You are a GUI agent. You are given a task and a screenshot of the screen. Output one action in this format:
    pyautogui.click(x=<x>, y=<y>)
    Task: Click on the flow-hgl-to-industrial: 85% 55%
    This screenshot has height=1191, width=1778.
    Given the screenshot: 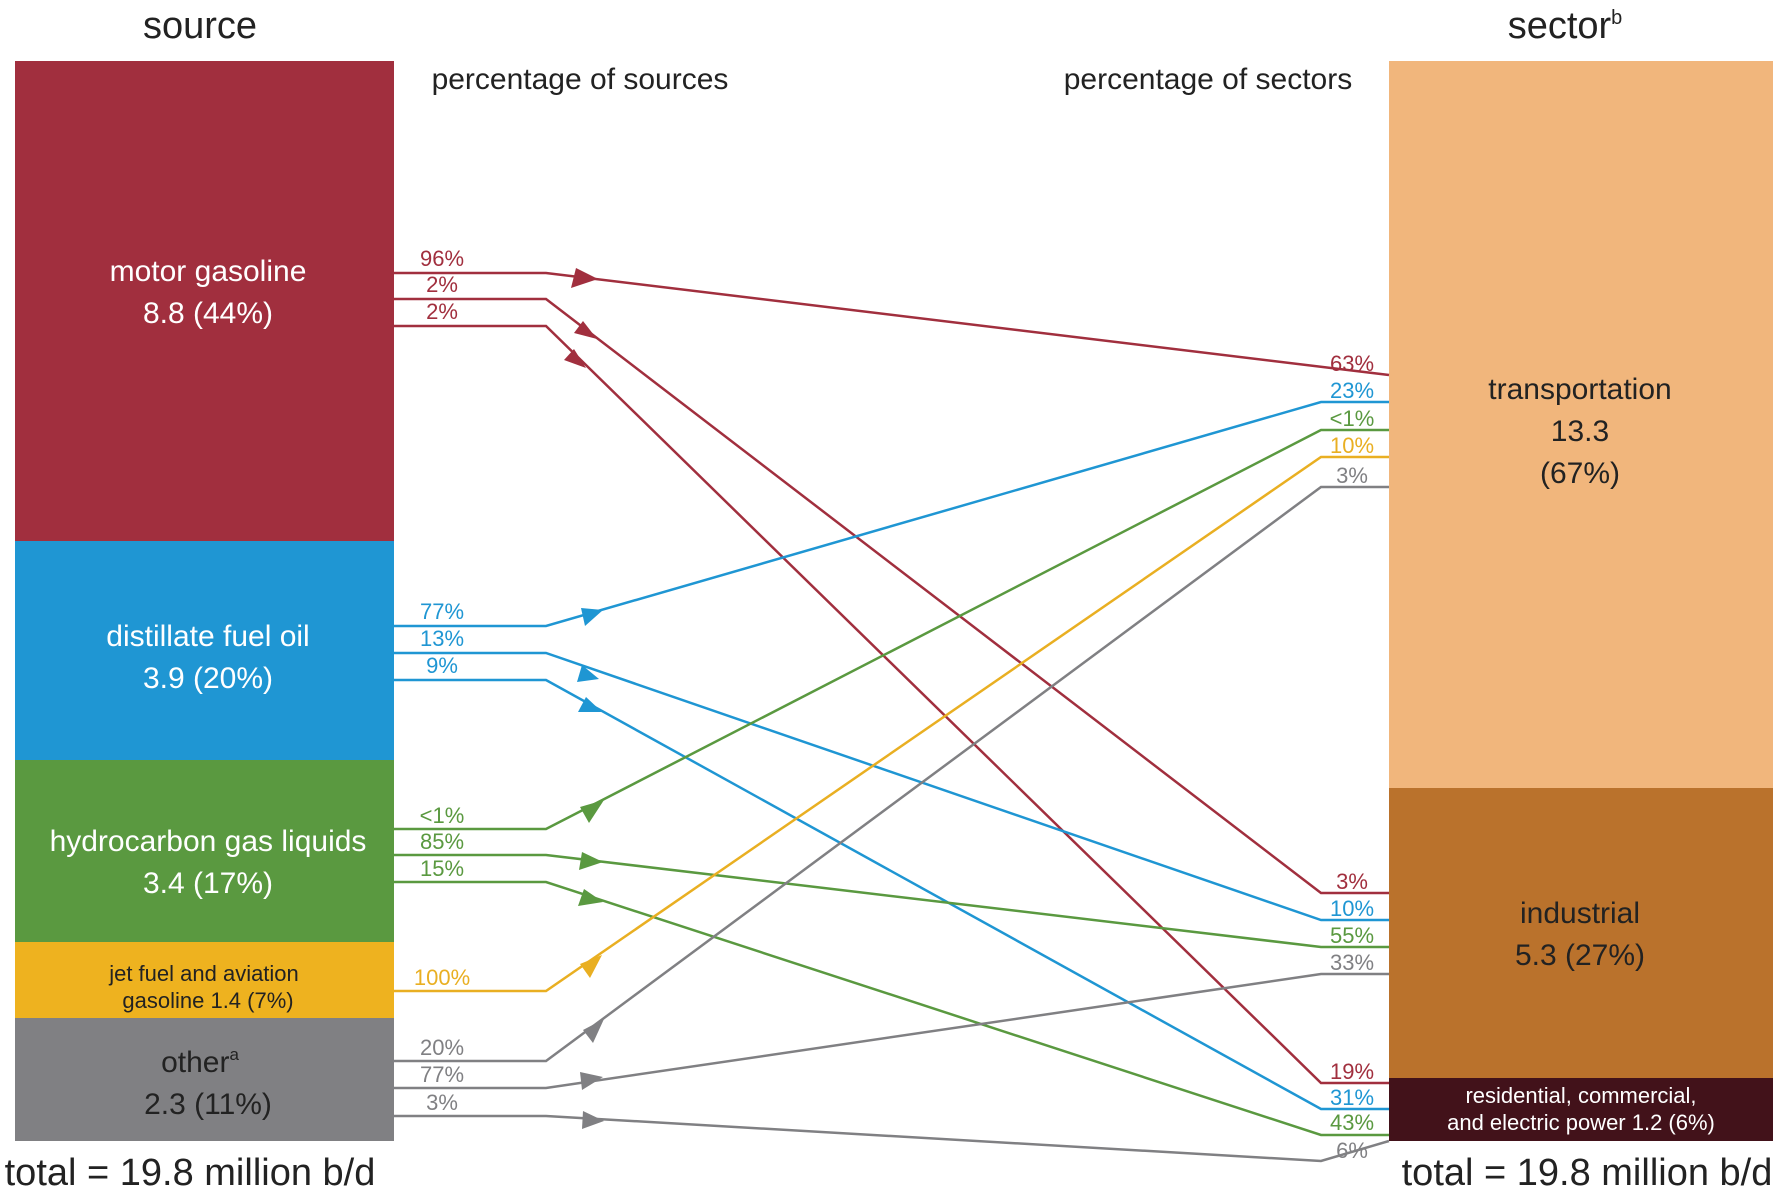 What is the action you would take?
    pyautogui.click(x=891, y=889)
    